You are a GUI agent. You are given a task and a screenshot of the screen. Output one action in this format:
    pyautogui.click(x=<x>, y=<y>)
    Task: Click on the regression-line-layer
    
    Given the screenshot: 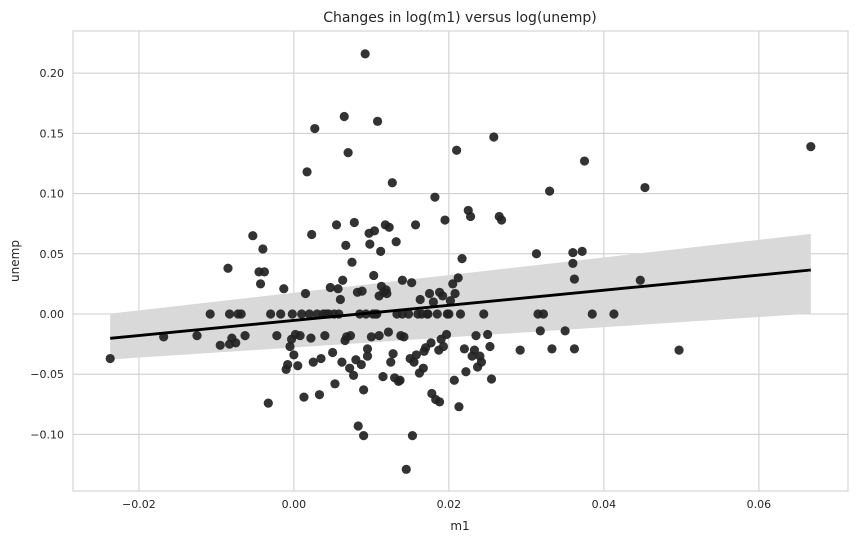 What is the action you would take?
    pyautogui.click(x=460, y=304)
    